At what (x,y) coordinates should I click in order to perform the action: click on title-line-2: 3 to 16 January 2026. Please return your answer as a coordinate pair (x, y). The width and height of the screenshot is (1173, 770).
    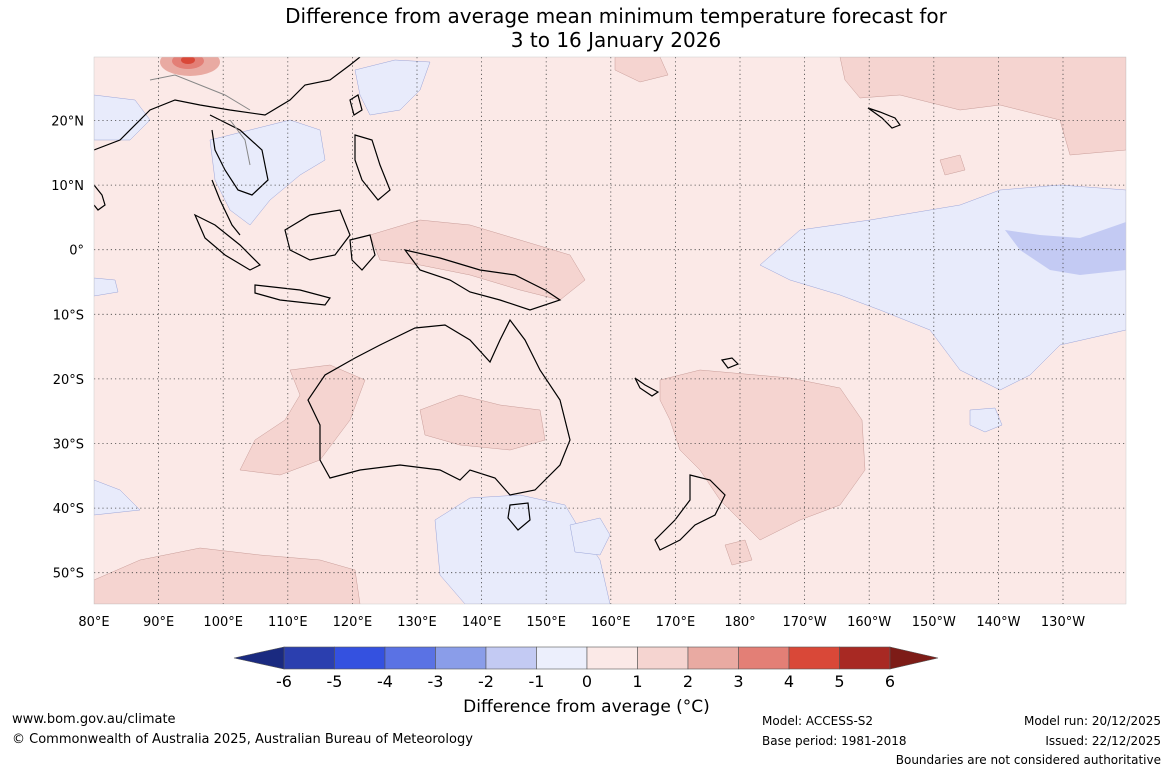
    Looking at the image, I should click on (616, 40).